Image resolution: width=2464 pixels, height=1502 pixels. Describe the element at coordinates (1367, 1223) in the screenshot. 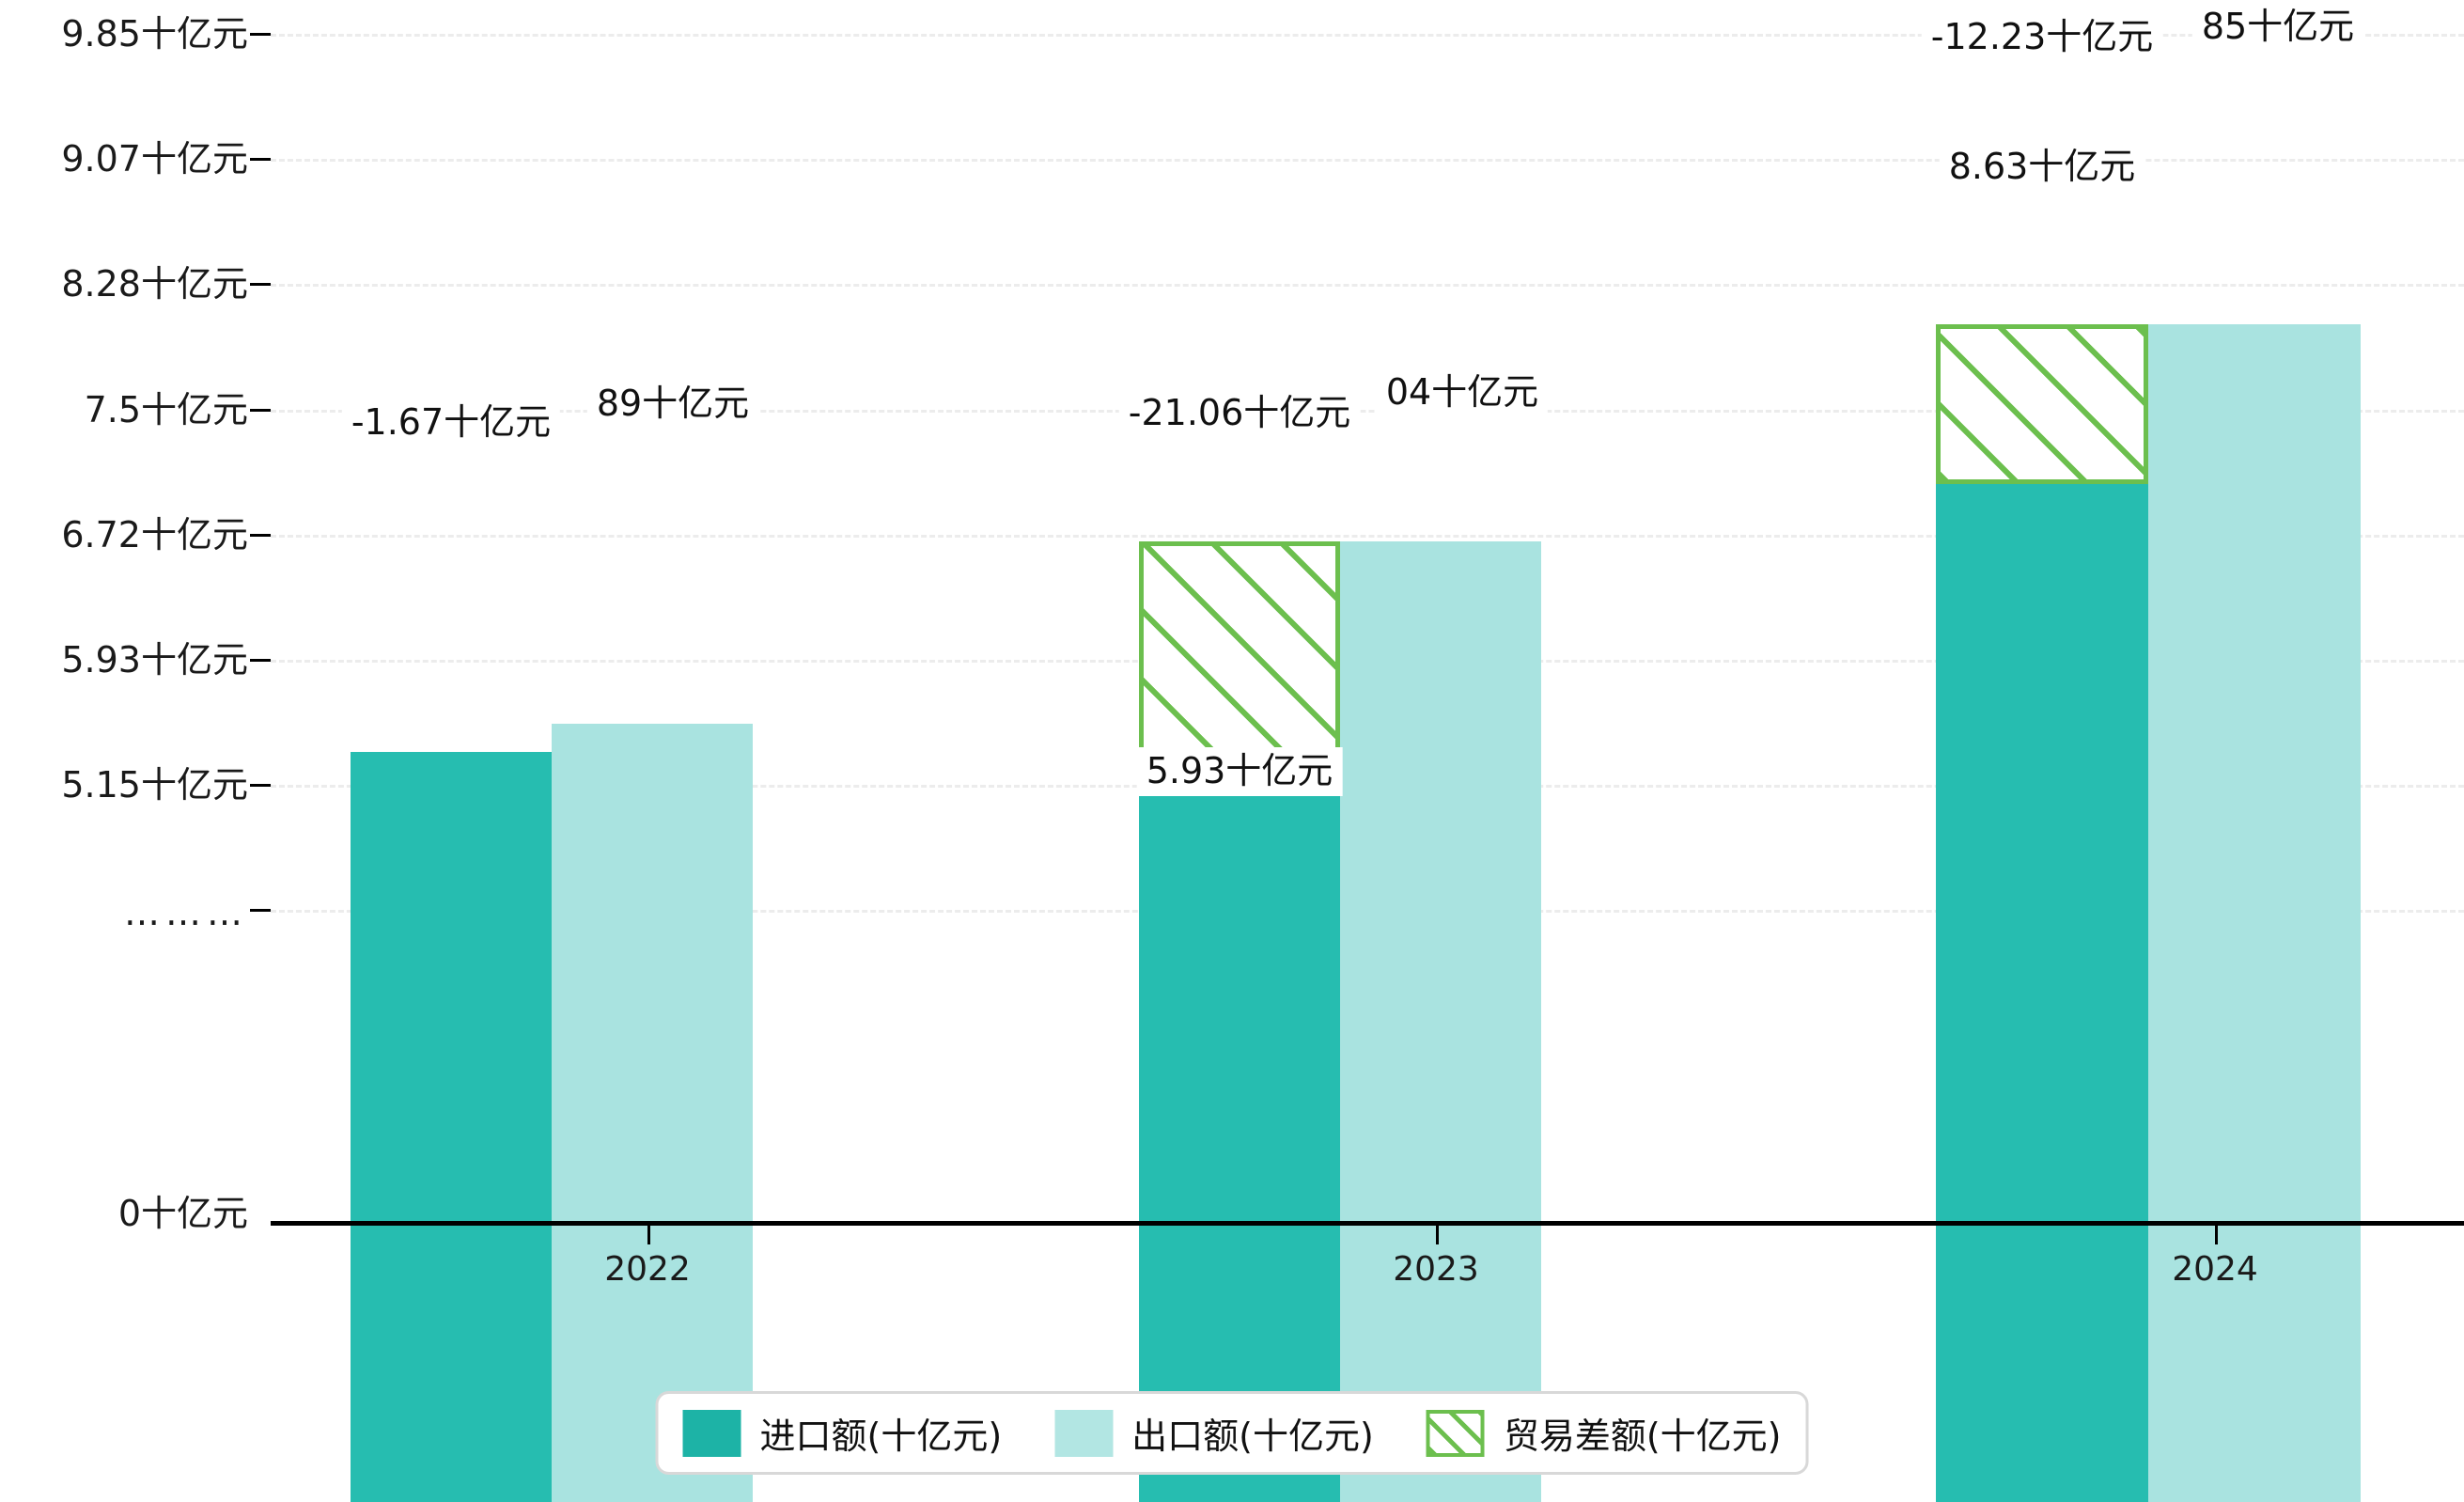

I see `x-axis-line` at that location.